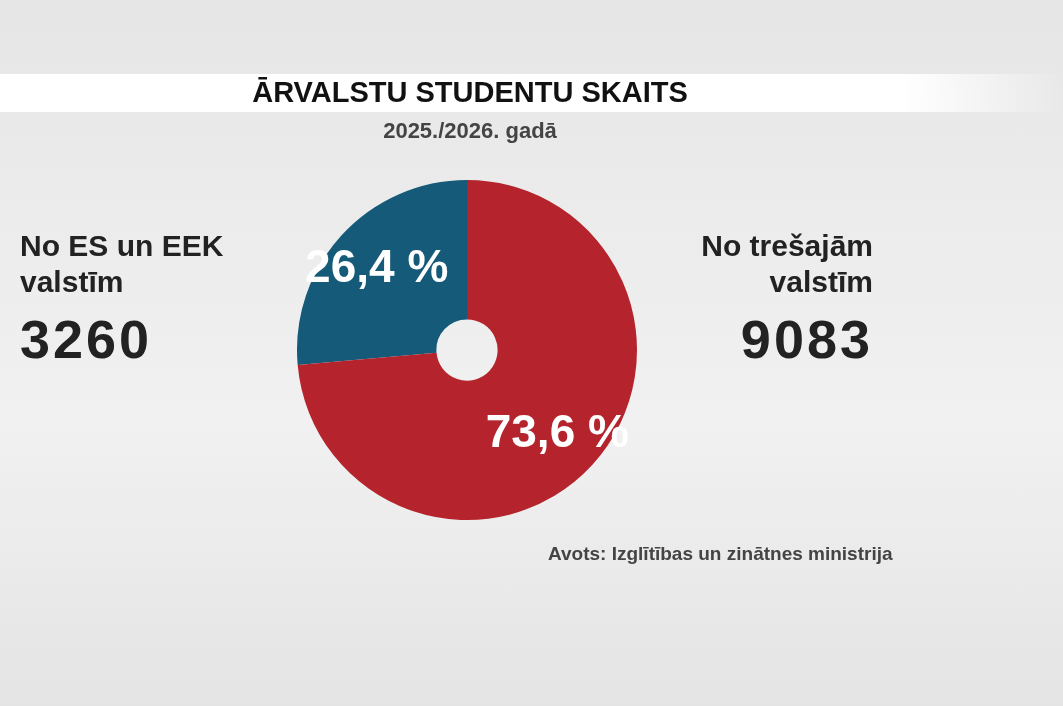 This screenshot has width=1063, height=706. Describe the element at coordinates (720, 554) in the screenshot. I see `text: Avots: Izglītības un zinātnes ministrija` at that location.